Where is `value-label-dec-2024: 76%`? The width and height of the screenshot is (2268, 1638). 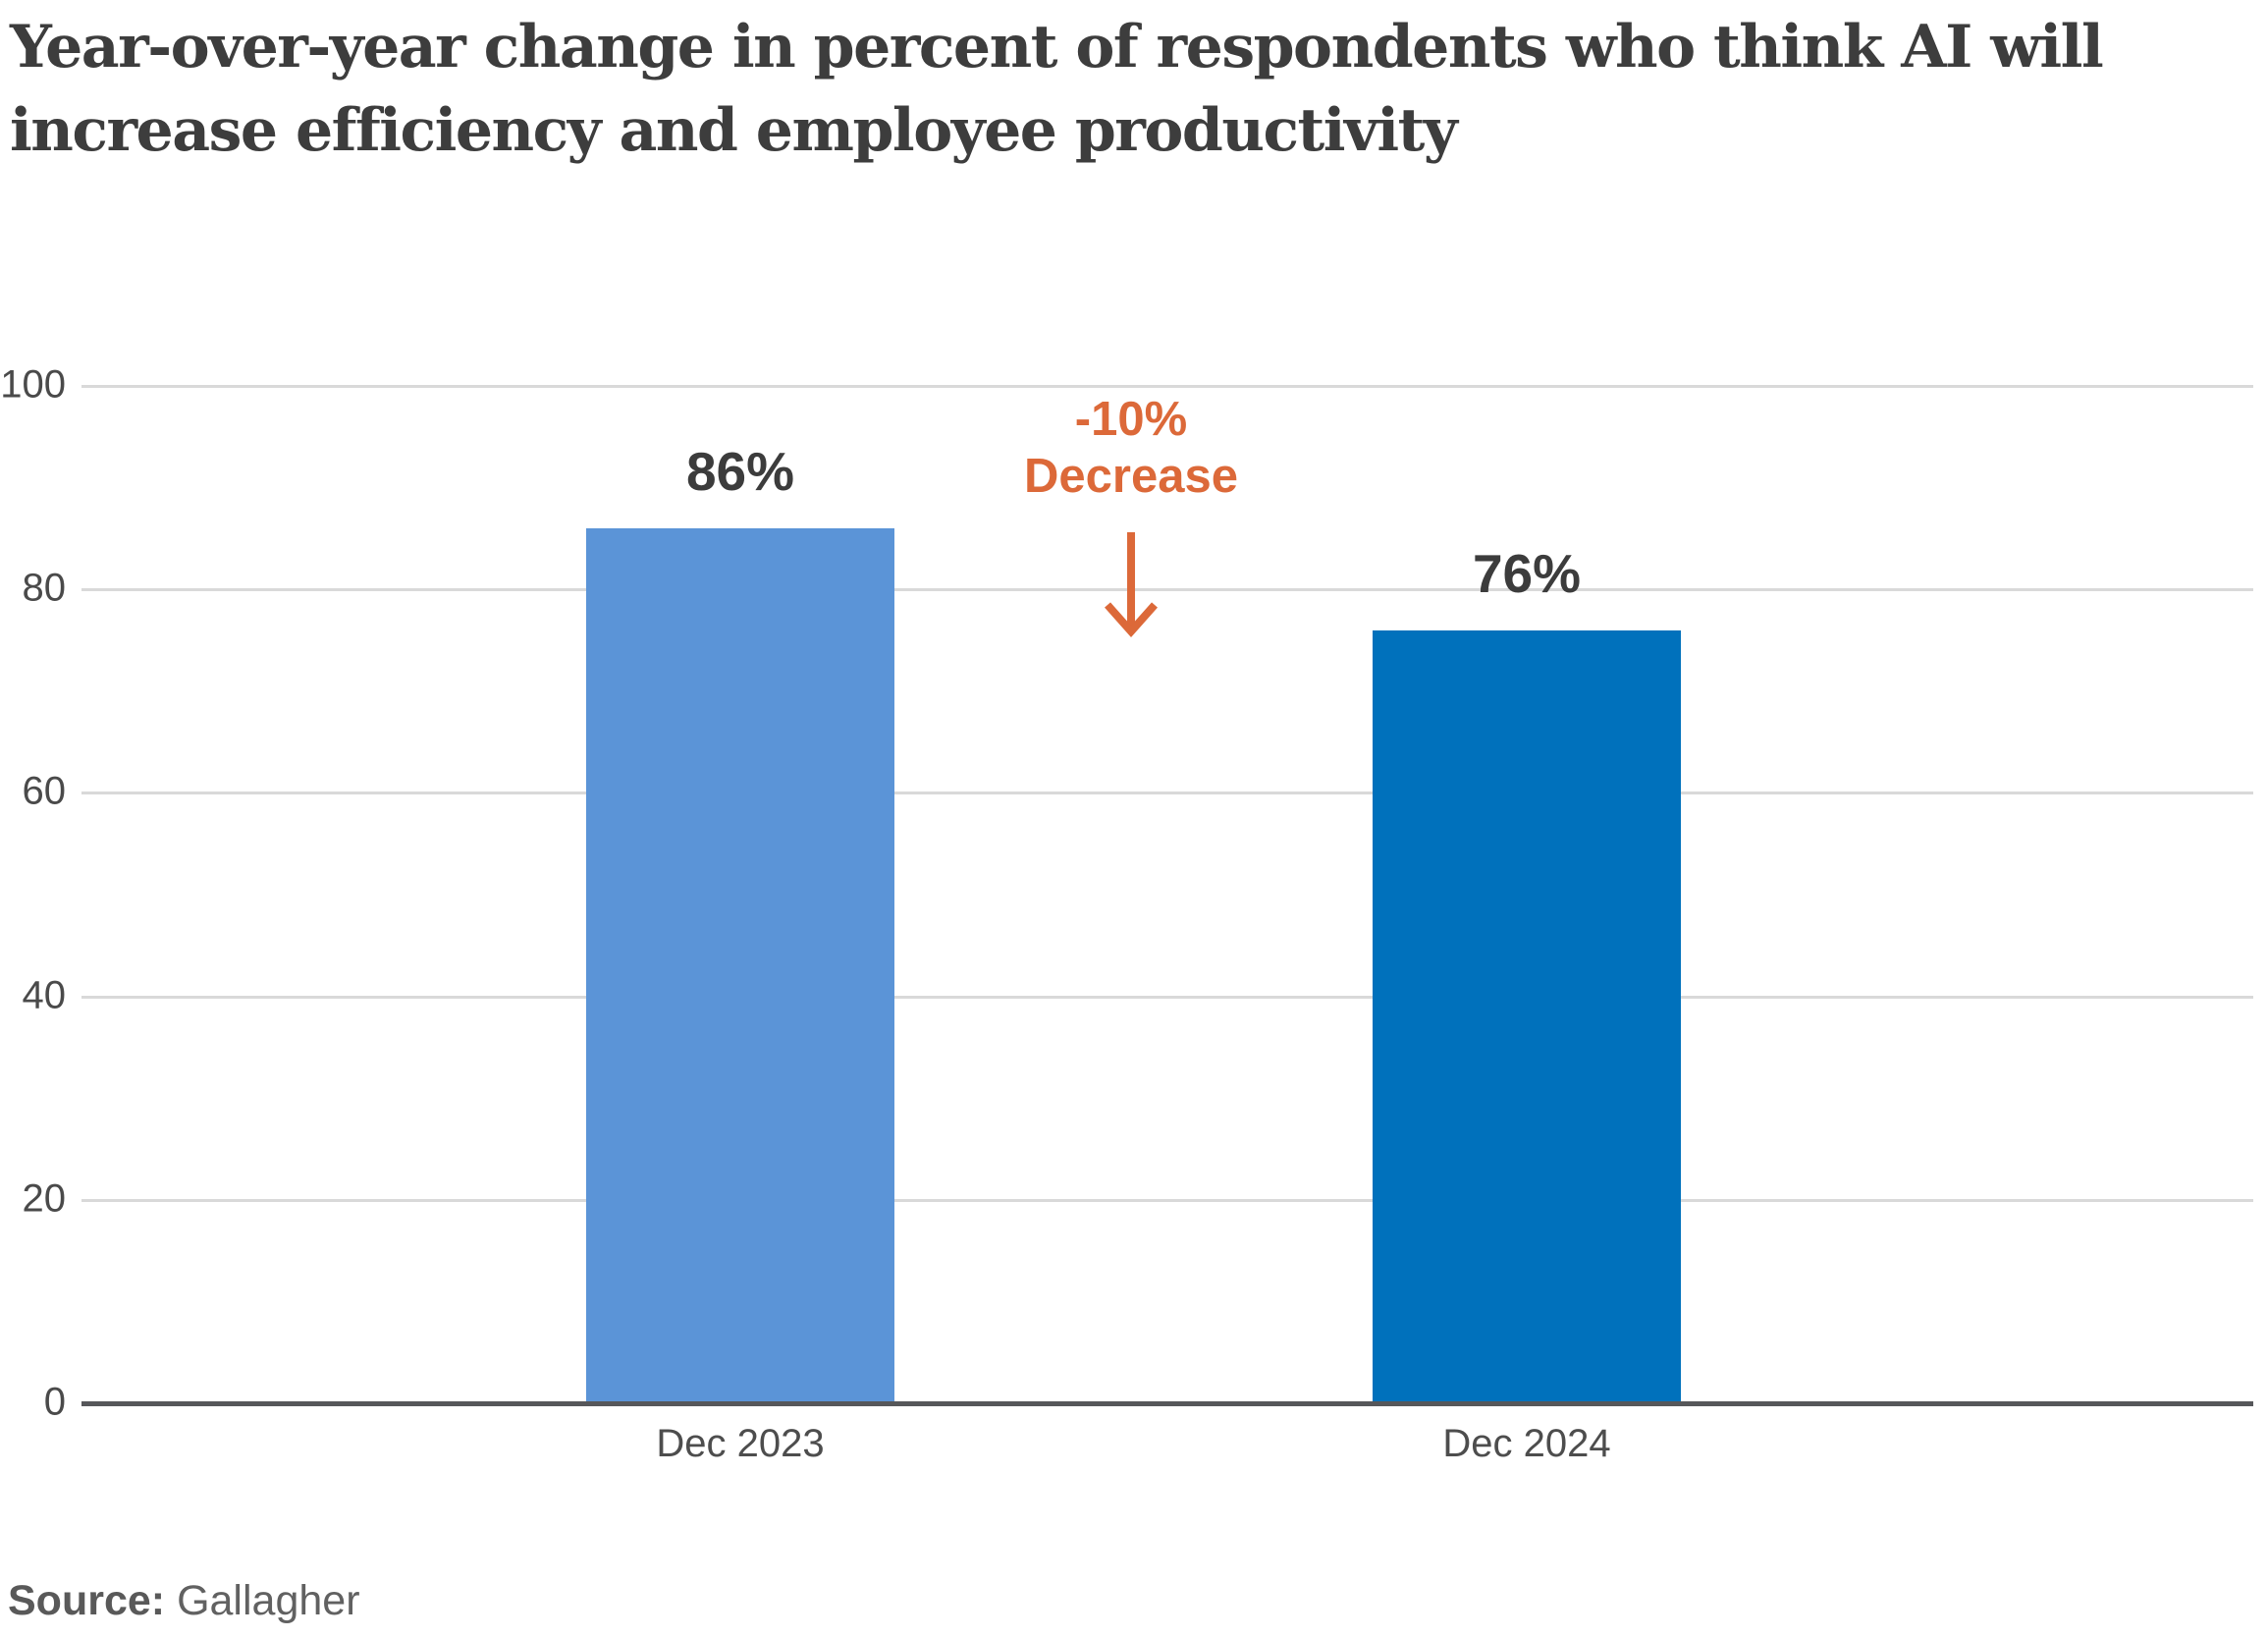
value-label-dec-2024: 76% is located at coordinates (1527, 573).